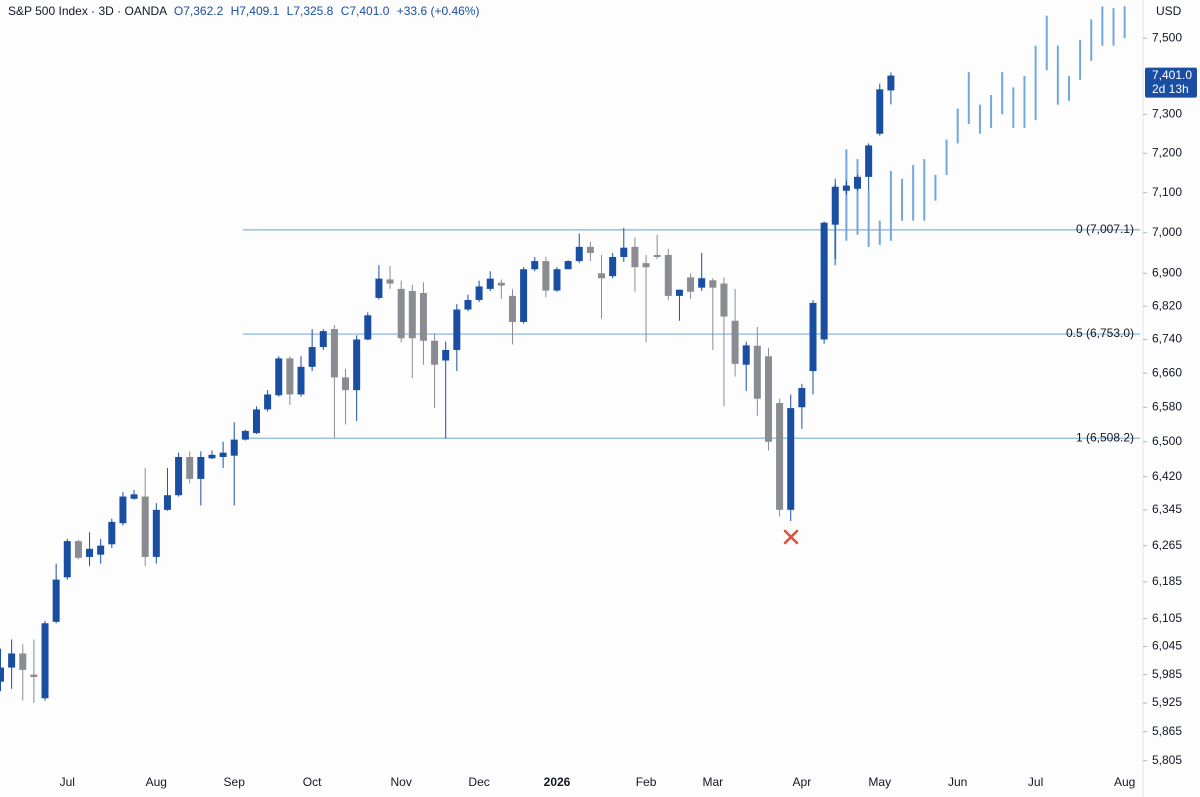 The width and height of the screenshot is (1200, 797). What do you see at coordinates (1167, 37) in the screenshot?
I see `y-tick-label: 7,500` at bounding box center [1167, 37].